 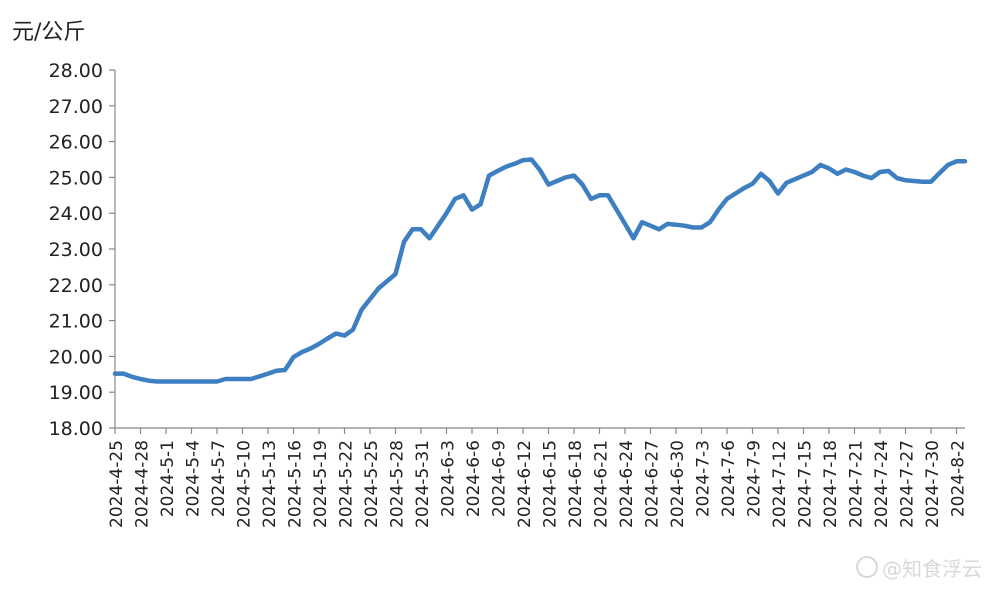 I want to click on y-tick-label: 21.00, so click(x=76, y=322).